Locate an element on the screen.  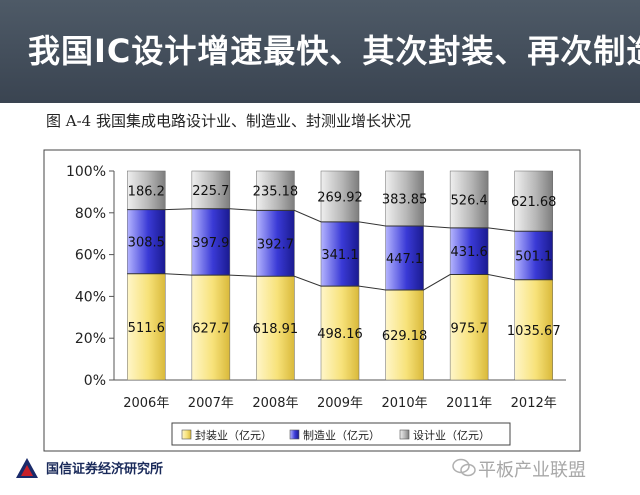
data-label: 511.6 is located at coordinates (146, 328).